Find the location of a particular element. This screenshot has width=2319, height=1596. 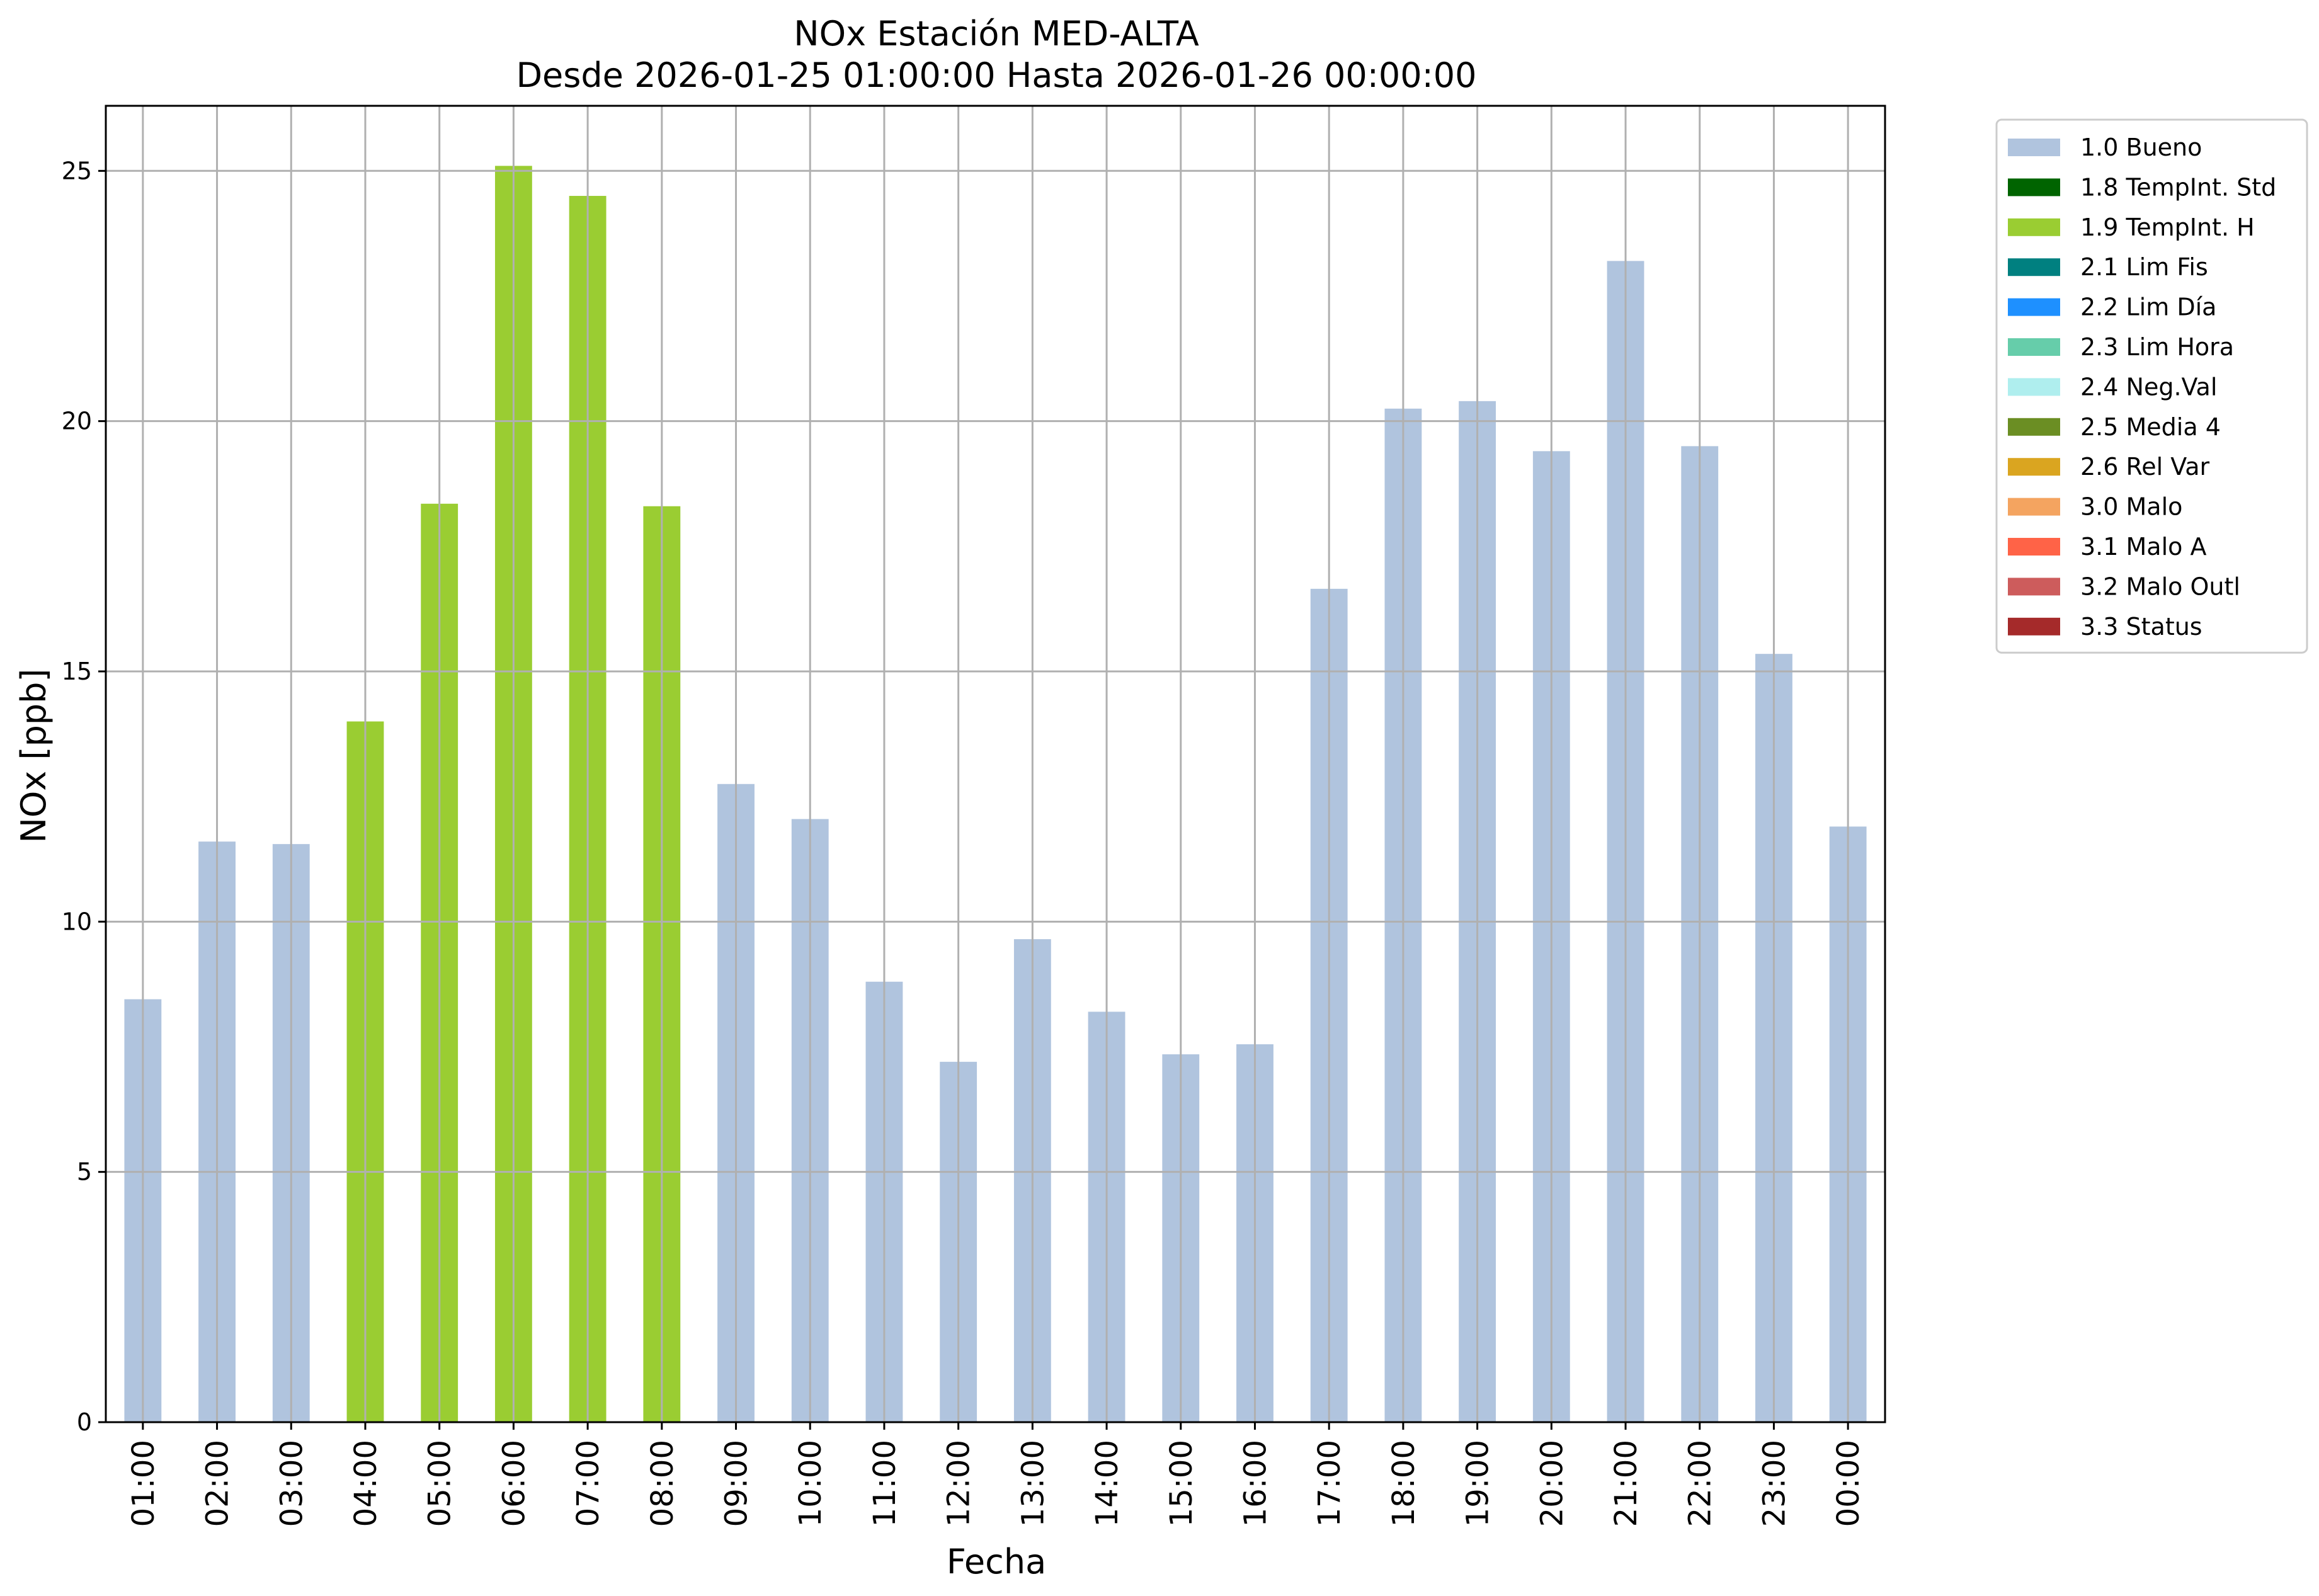

legend-label: 3.1 Malo A is located at coordinates (2143, 547).